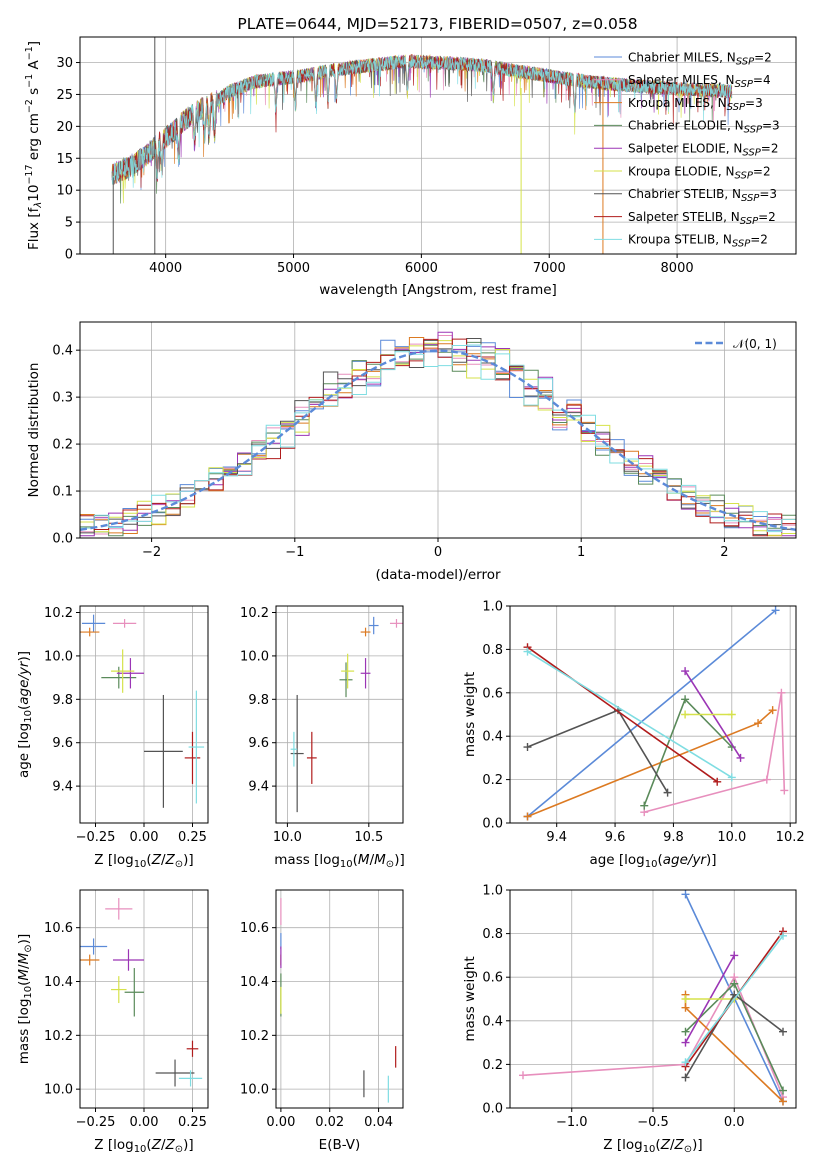 The image size is (819, 1170). Describe the element at coordinates (64, 95) in the screenshot. I see `y-tick-label: 25` at that location.